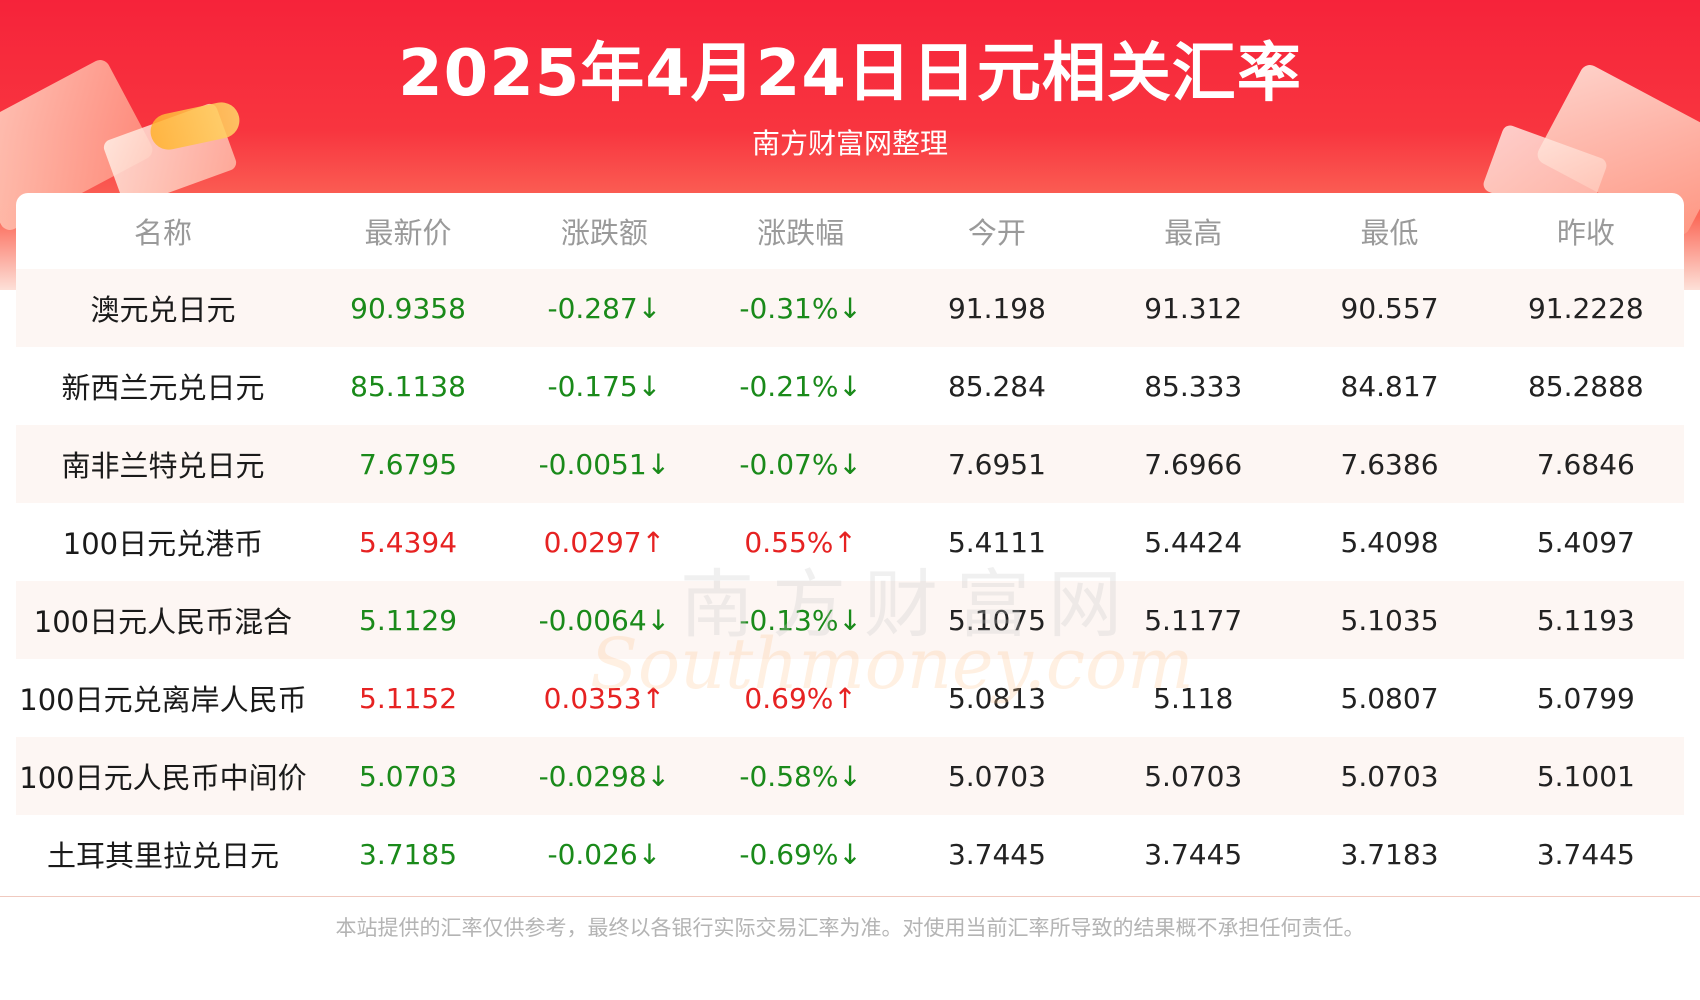 The image size is (1700, 1000). Describe the element at coordinates (163, 700) in the screenshot. I see `cell-name: 100日元兑离岸人民币` at that location.